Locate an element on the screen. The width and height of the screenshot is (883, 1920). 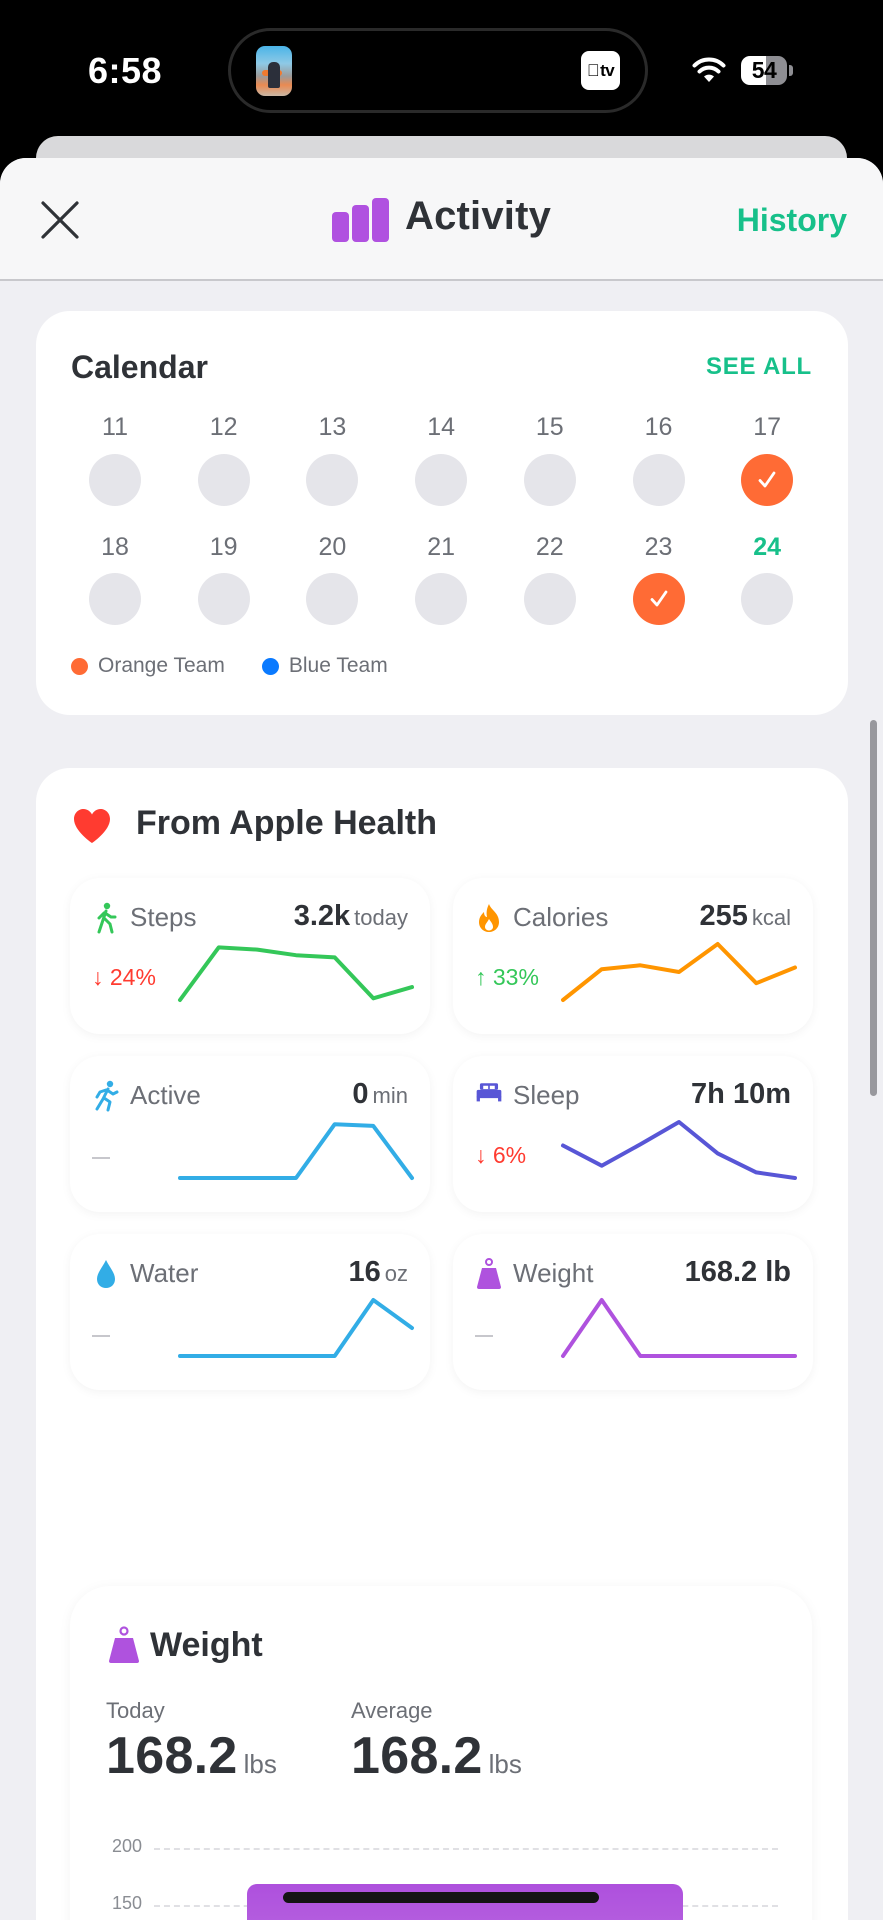
metric-label: Weight is located at coordinates (553, 1273).